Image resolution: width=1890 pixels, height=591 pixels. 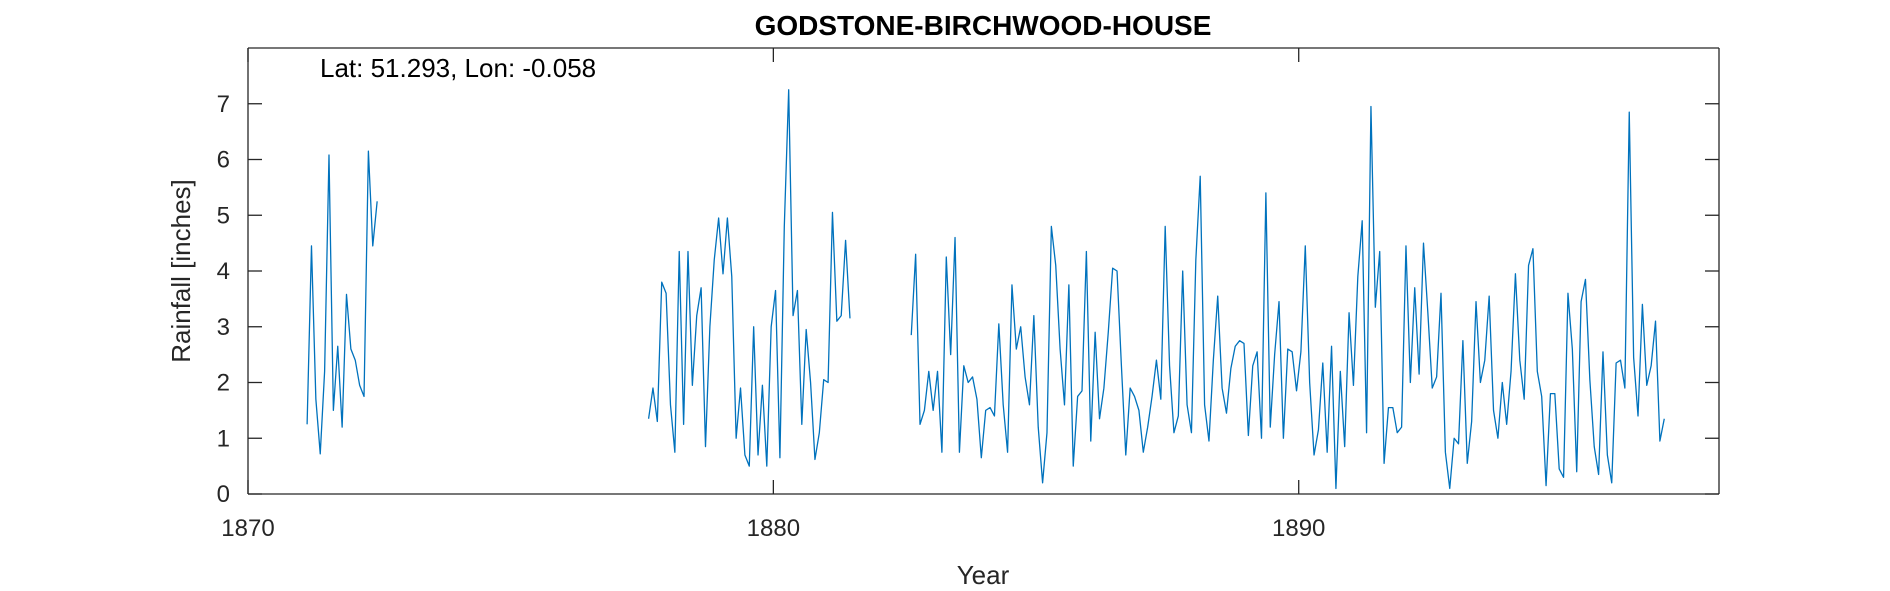 I want to click on location-annotation: Lat: 51.293, Lon: -0.058, so click(x=458, y=68).